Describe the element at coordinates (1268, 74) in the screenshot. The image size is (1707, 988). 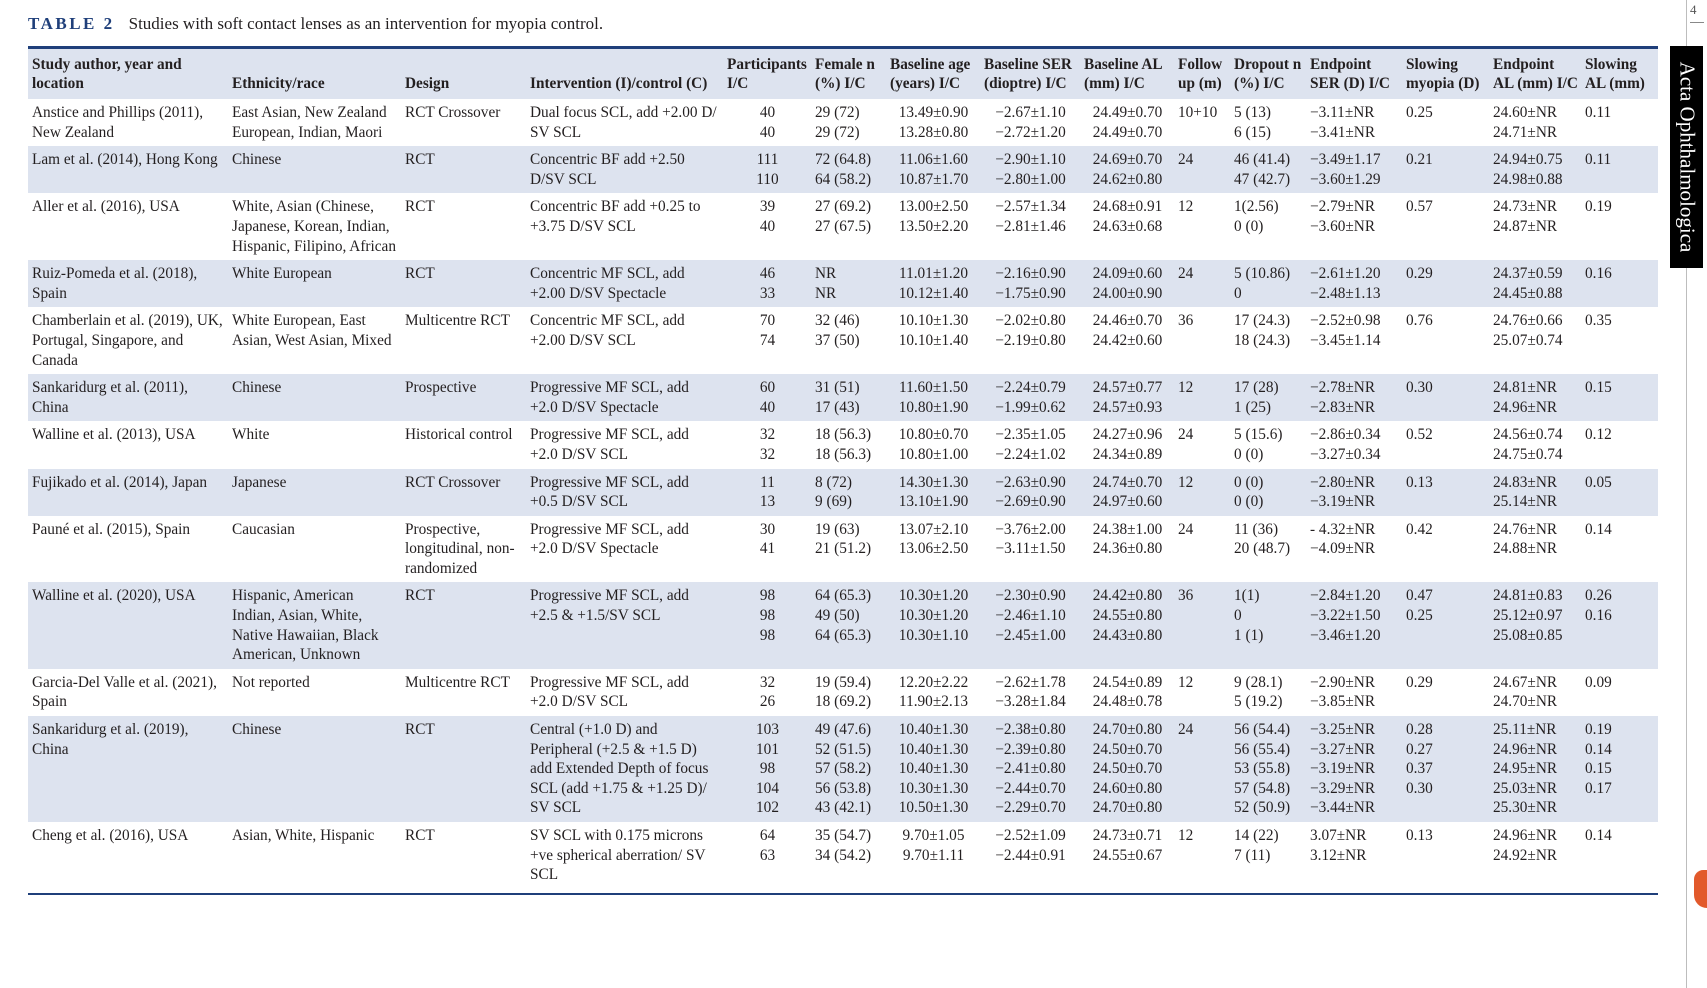
I see `header-dropout: Dropout n (%) I/C` at that location.